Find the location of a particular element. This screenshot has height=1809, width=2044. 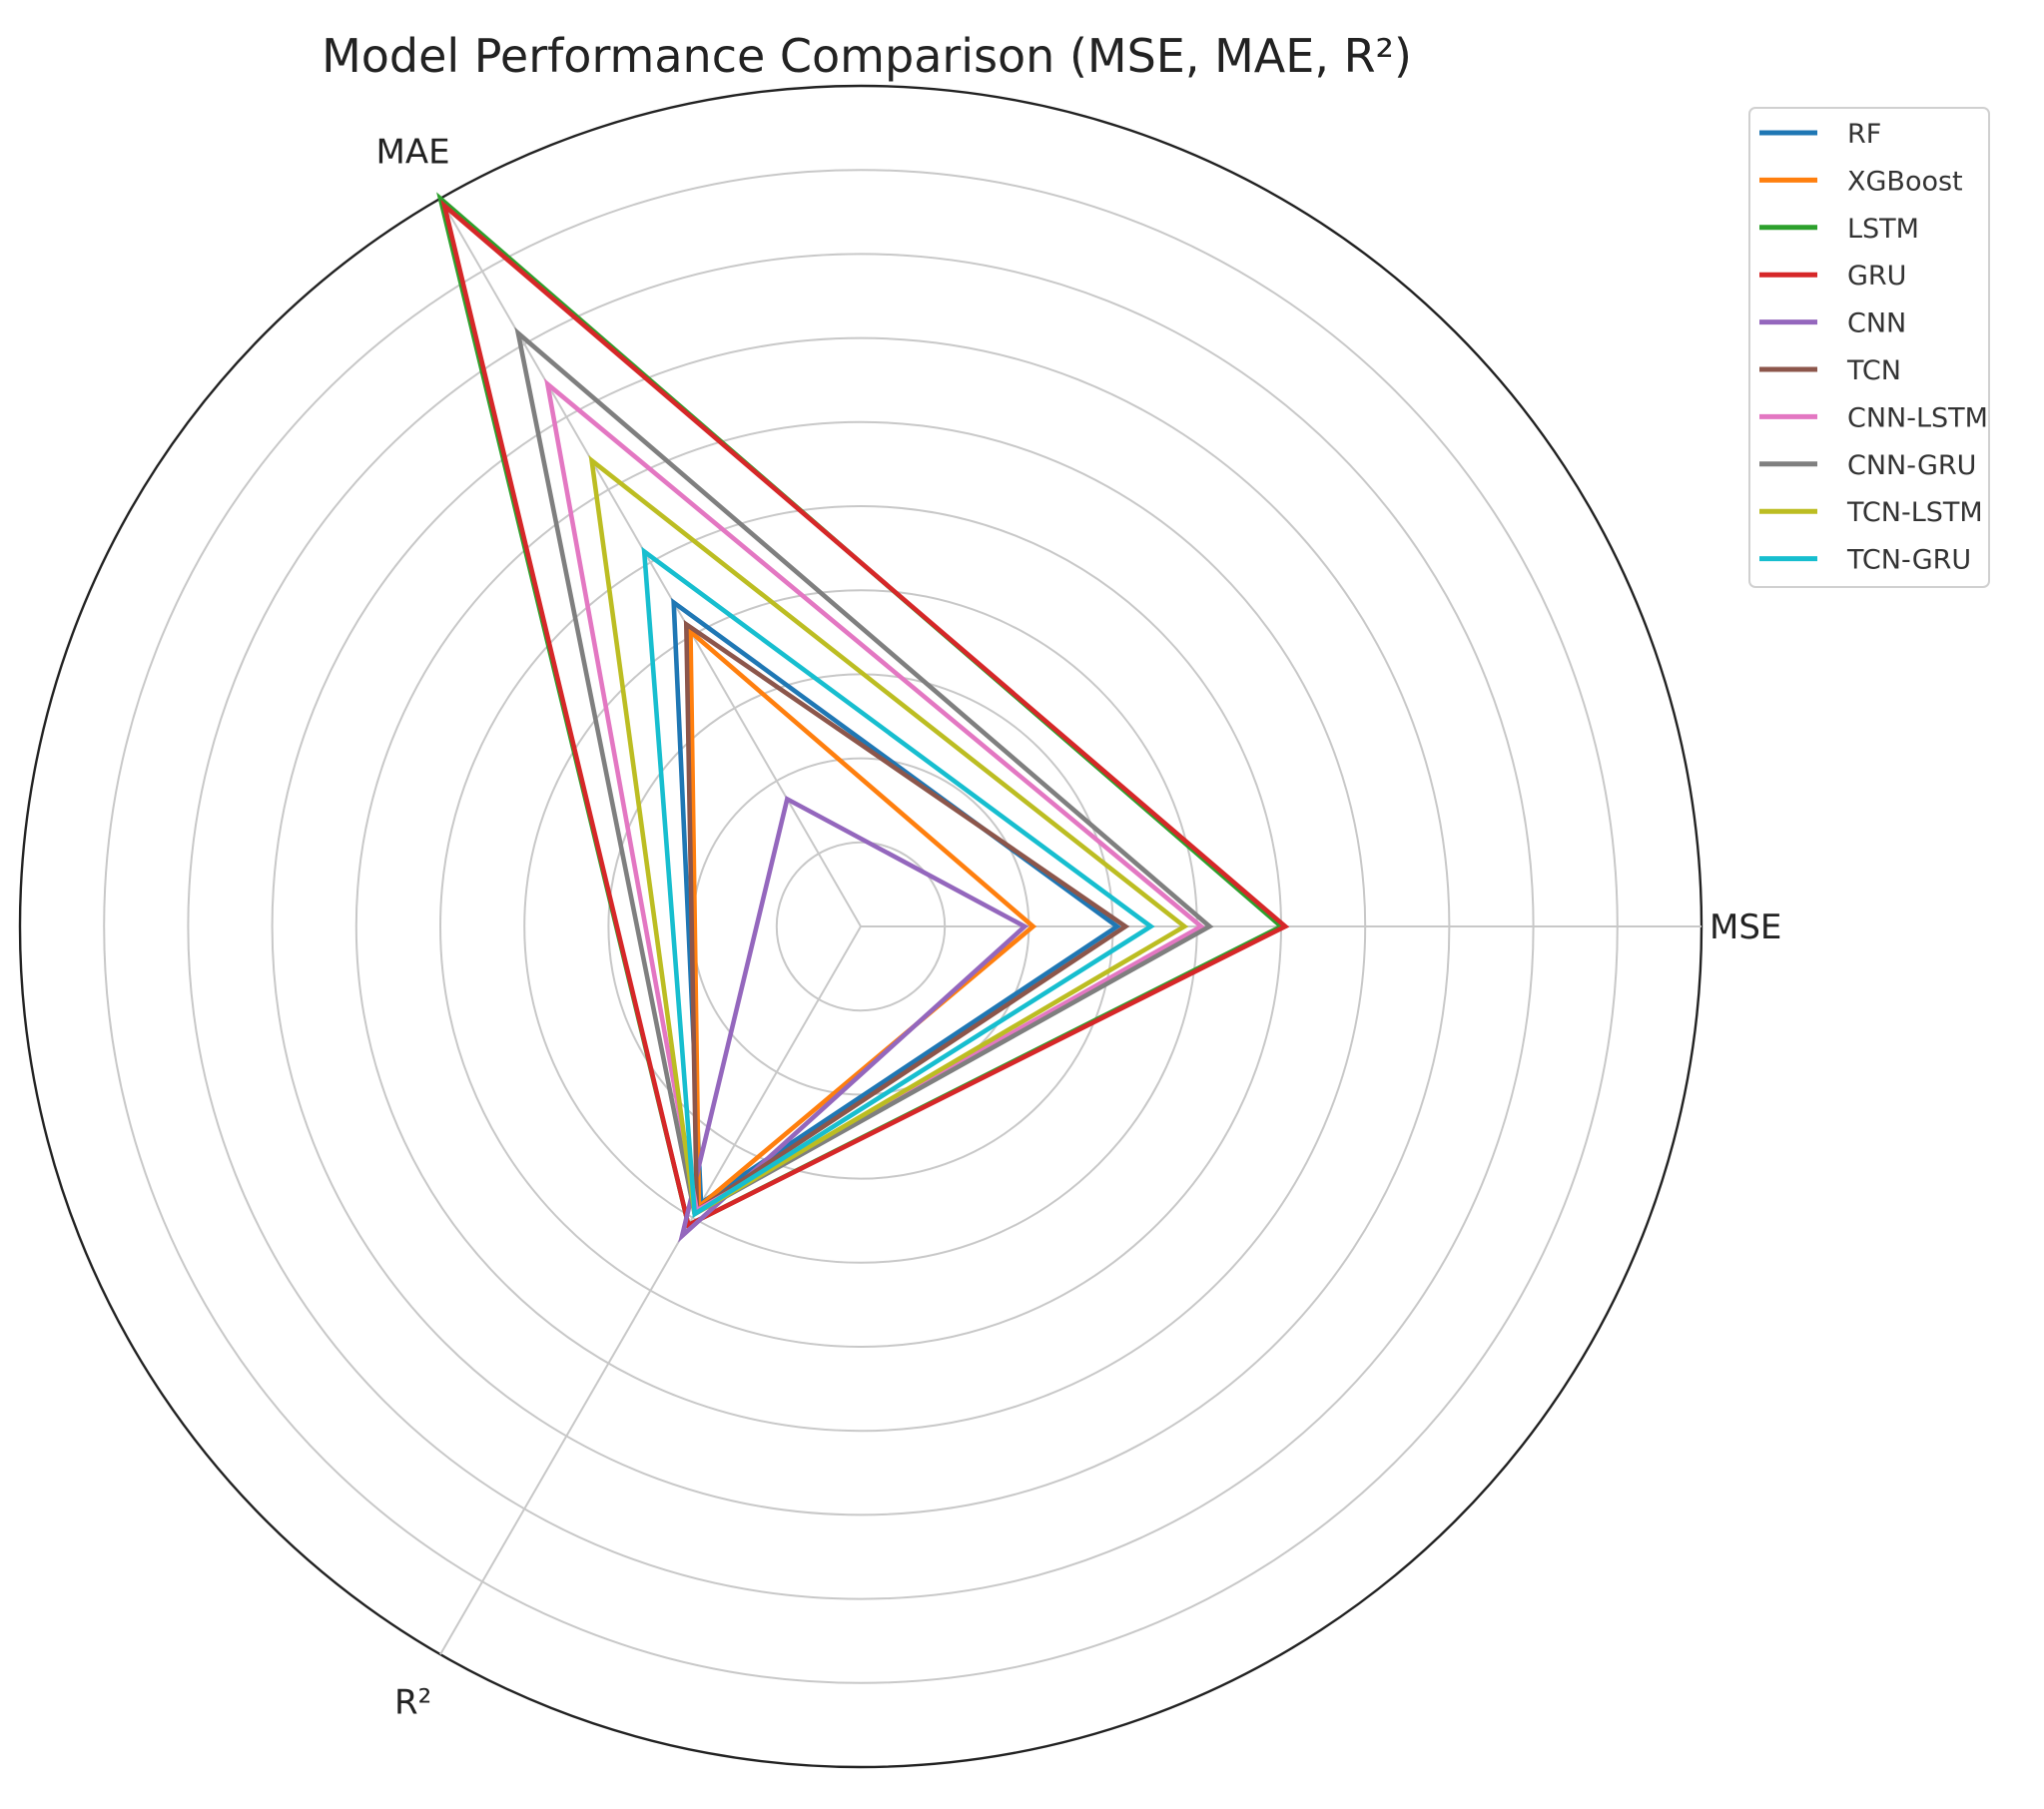

legend-label: CNN-LSTM is located at coordinates (1917, 418).